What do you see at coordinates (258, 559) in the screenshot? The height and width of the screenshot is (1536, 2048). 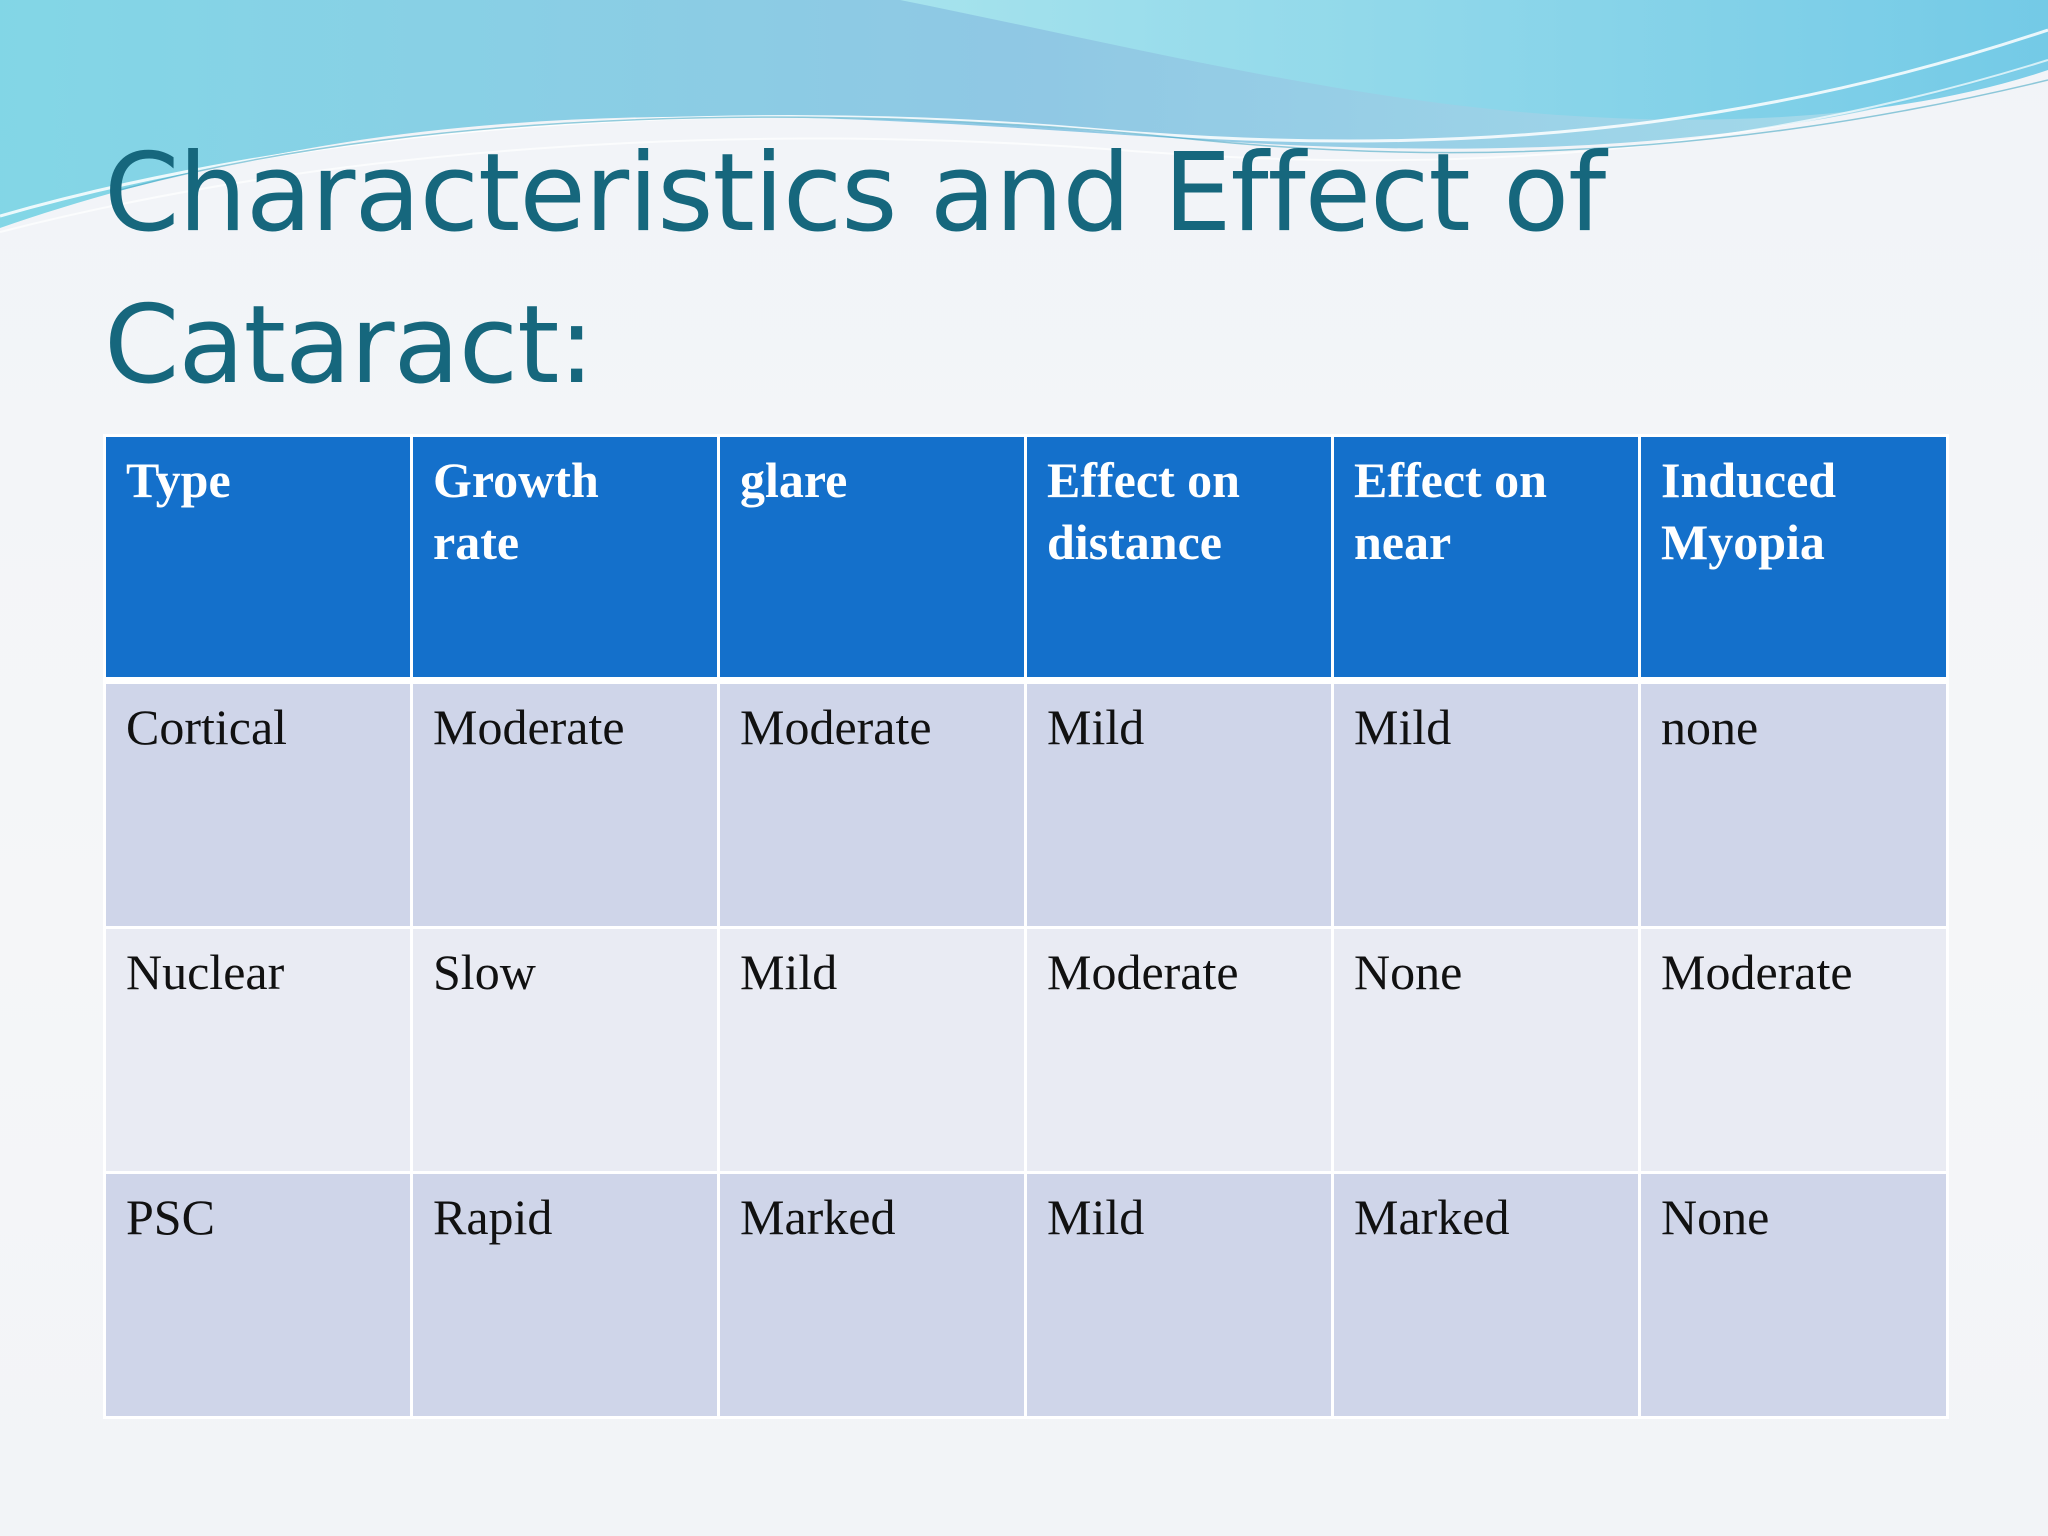 I see `header-cell-type: Type` at bounding box center [258, 559].